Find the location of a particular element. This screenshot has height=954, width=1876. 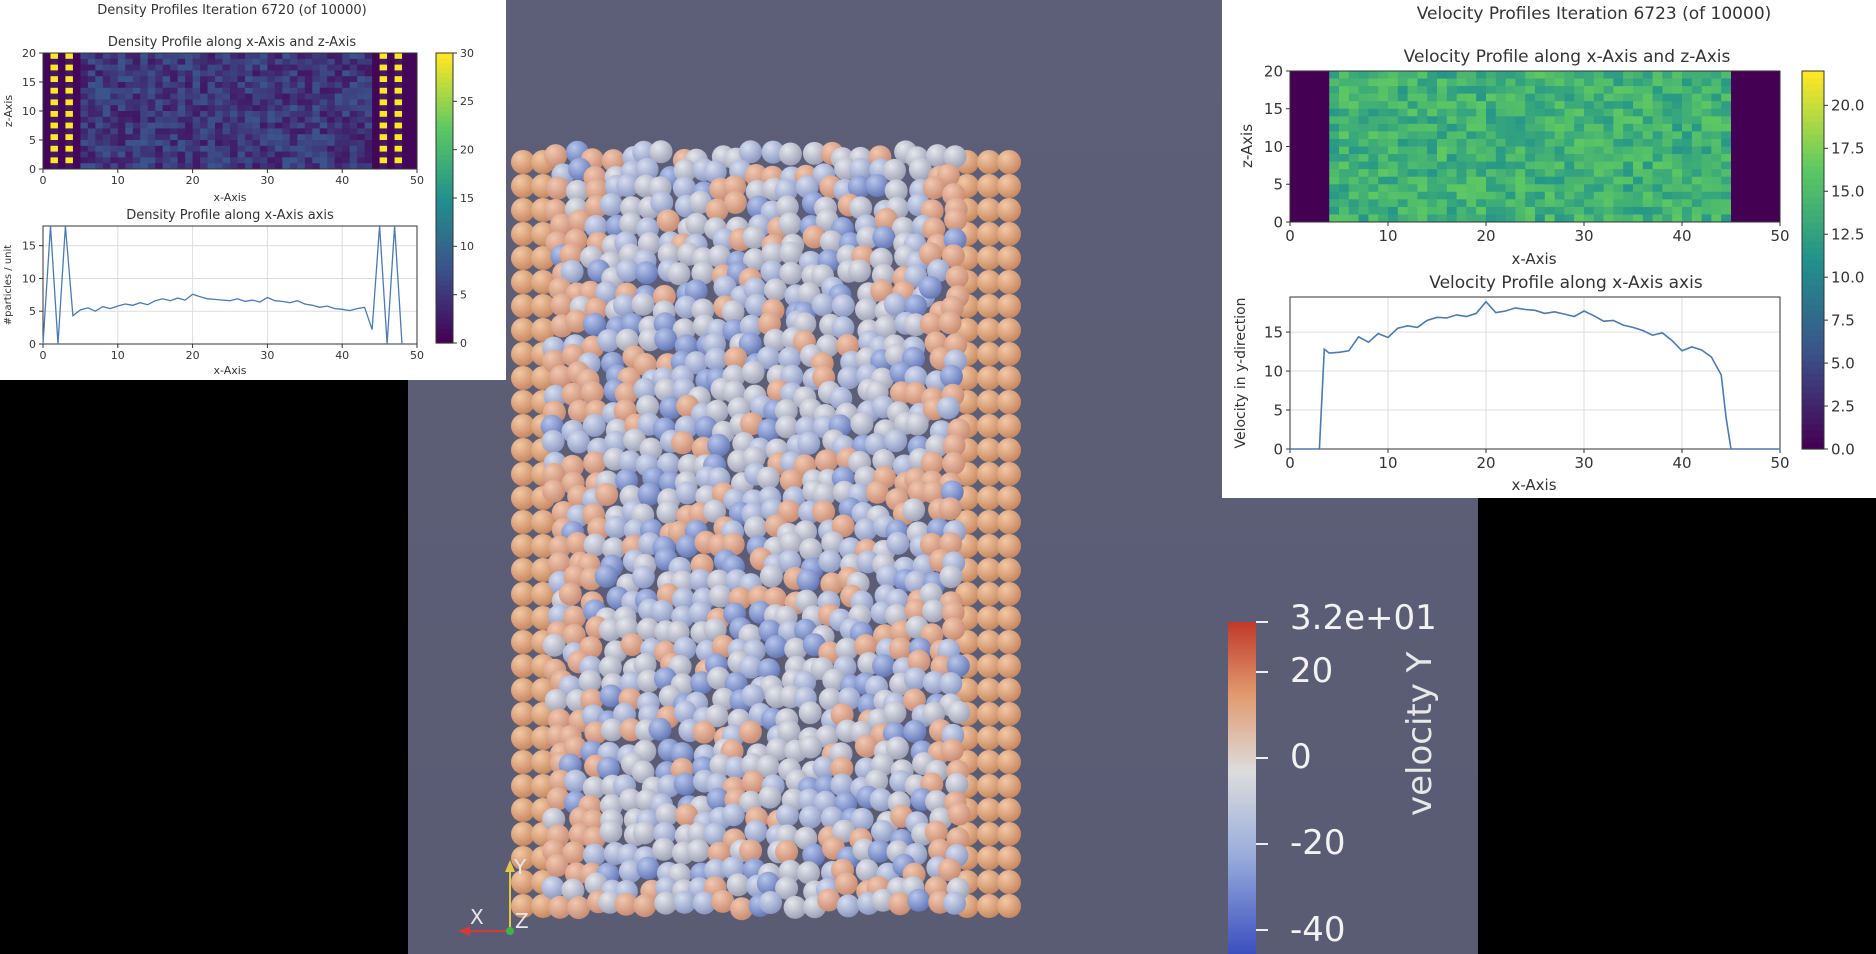

colorbar-tick-label: 12.5 is located at coordinates (1847, 234).